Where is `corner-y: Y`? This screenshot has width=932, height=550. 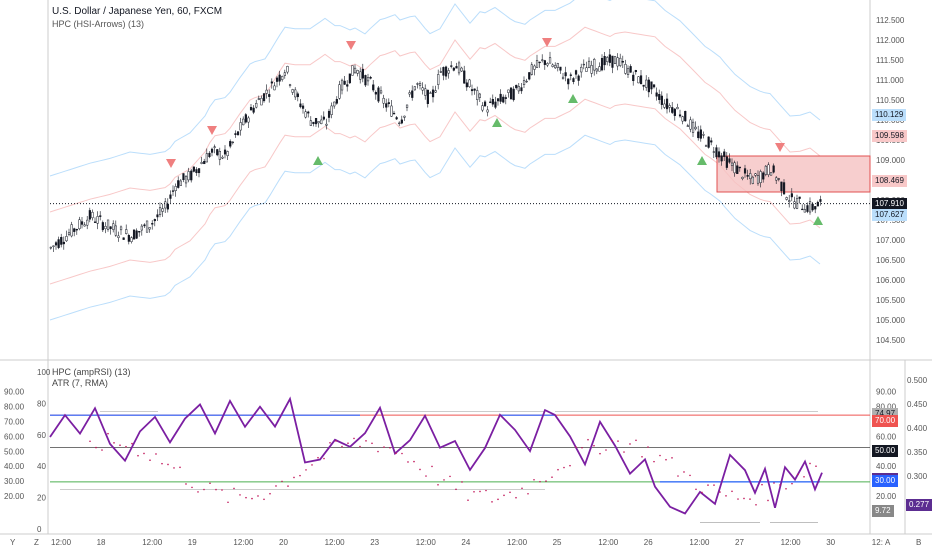
corner-y: Y is located at coordinates (13, 542).